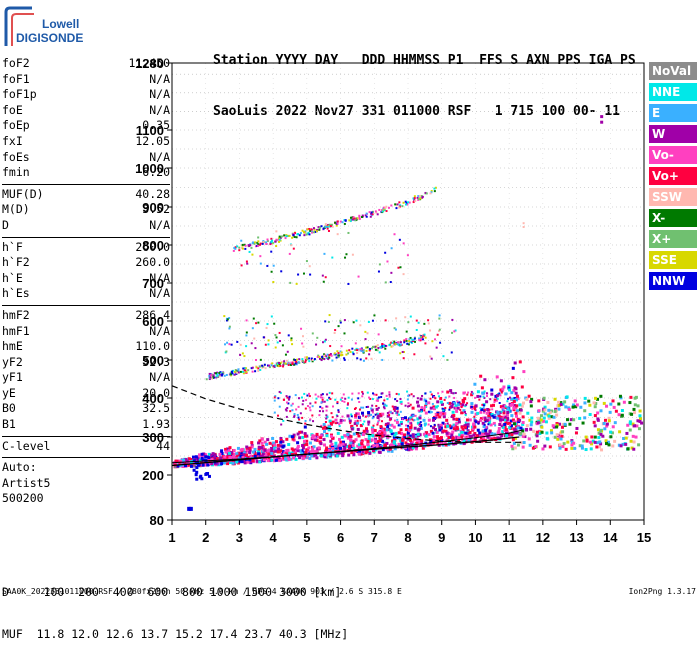 This screenshot has height=655, width=700. What do you see at coordinates (5, 224) in the screenshot?
I see `param-label: D` at bounding box center [5, 224].